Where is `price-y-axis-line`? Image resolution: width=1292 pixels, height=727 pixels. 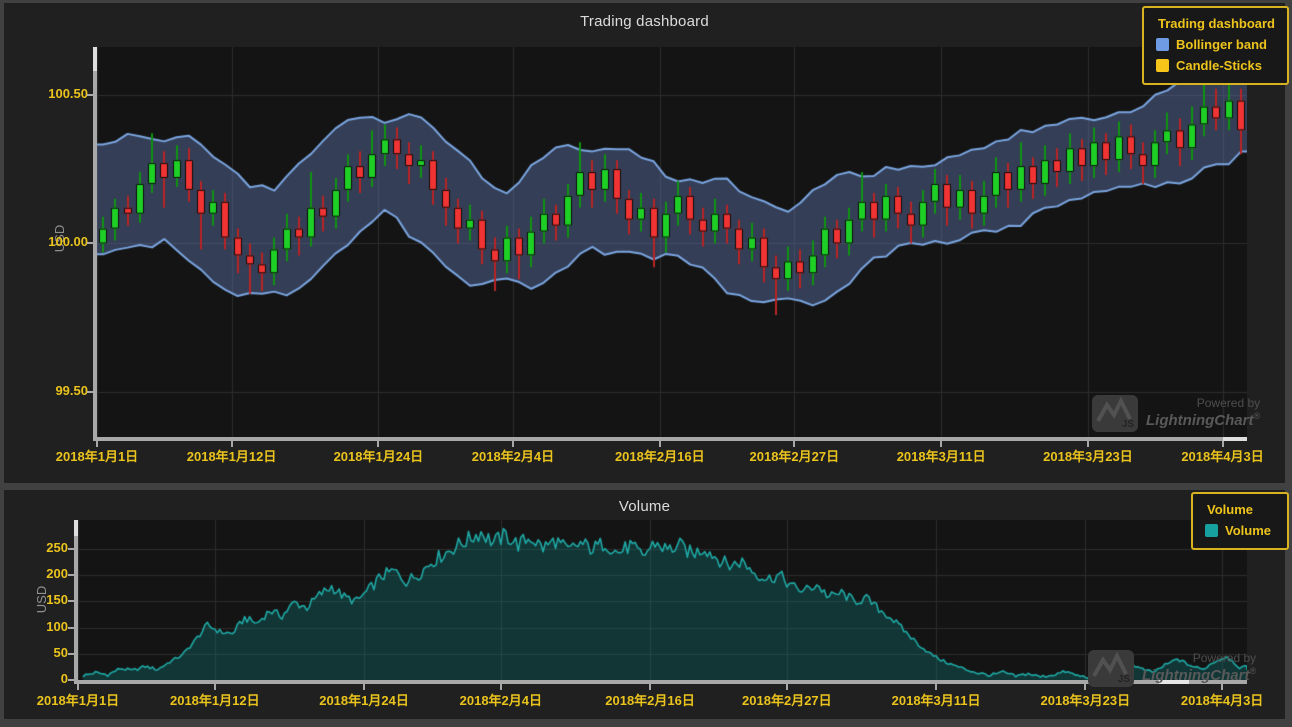
price-y-axis-line is located at coordinates (95, 244).